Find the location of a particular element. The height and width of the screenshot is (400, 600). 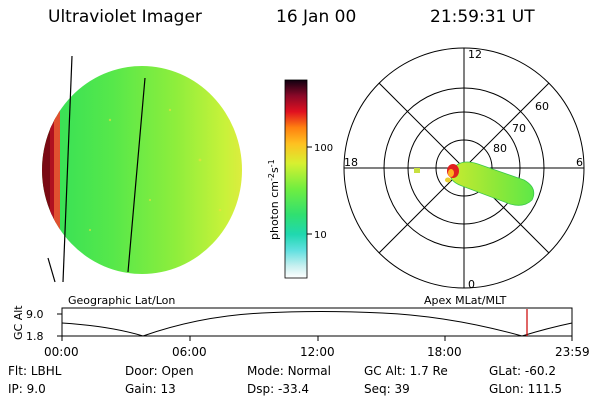

altitude-xtick: 00:00 is located at coordinates (61, 352).